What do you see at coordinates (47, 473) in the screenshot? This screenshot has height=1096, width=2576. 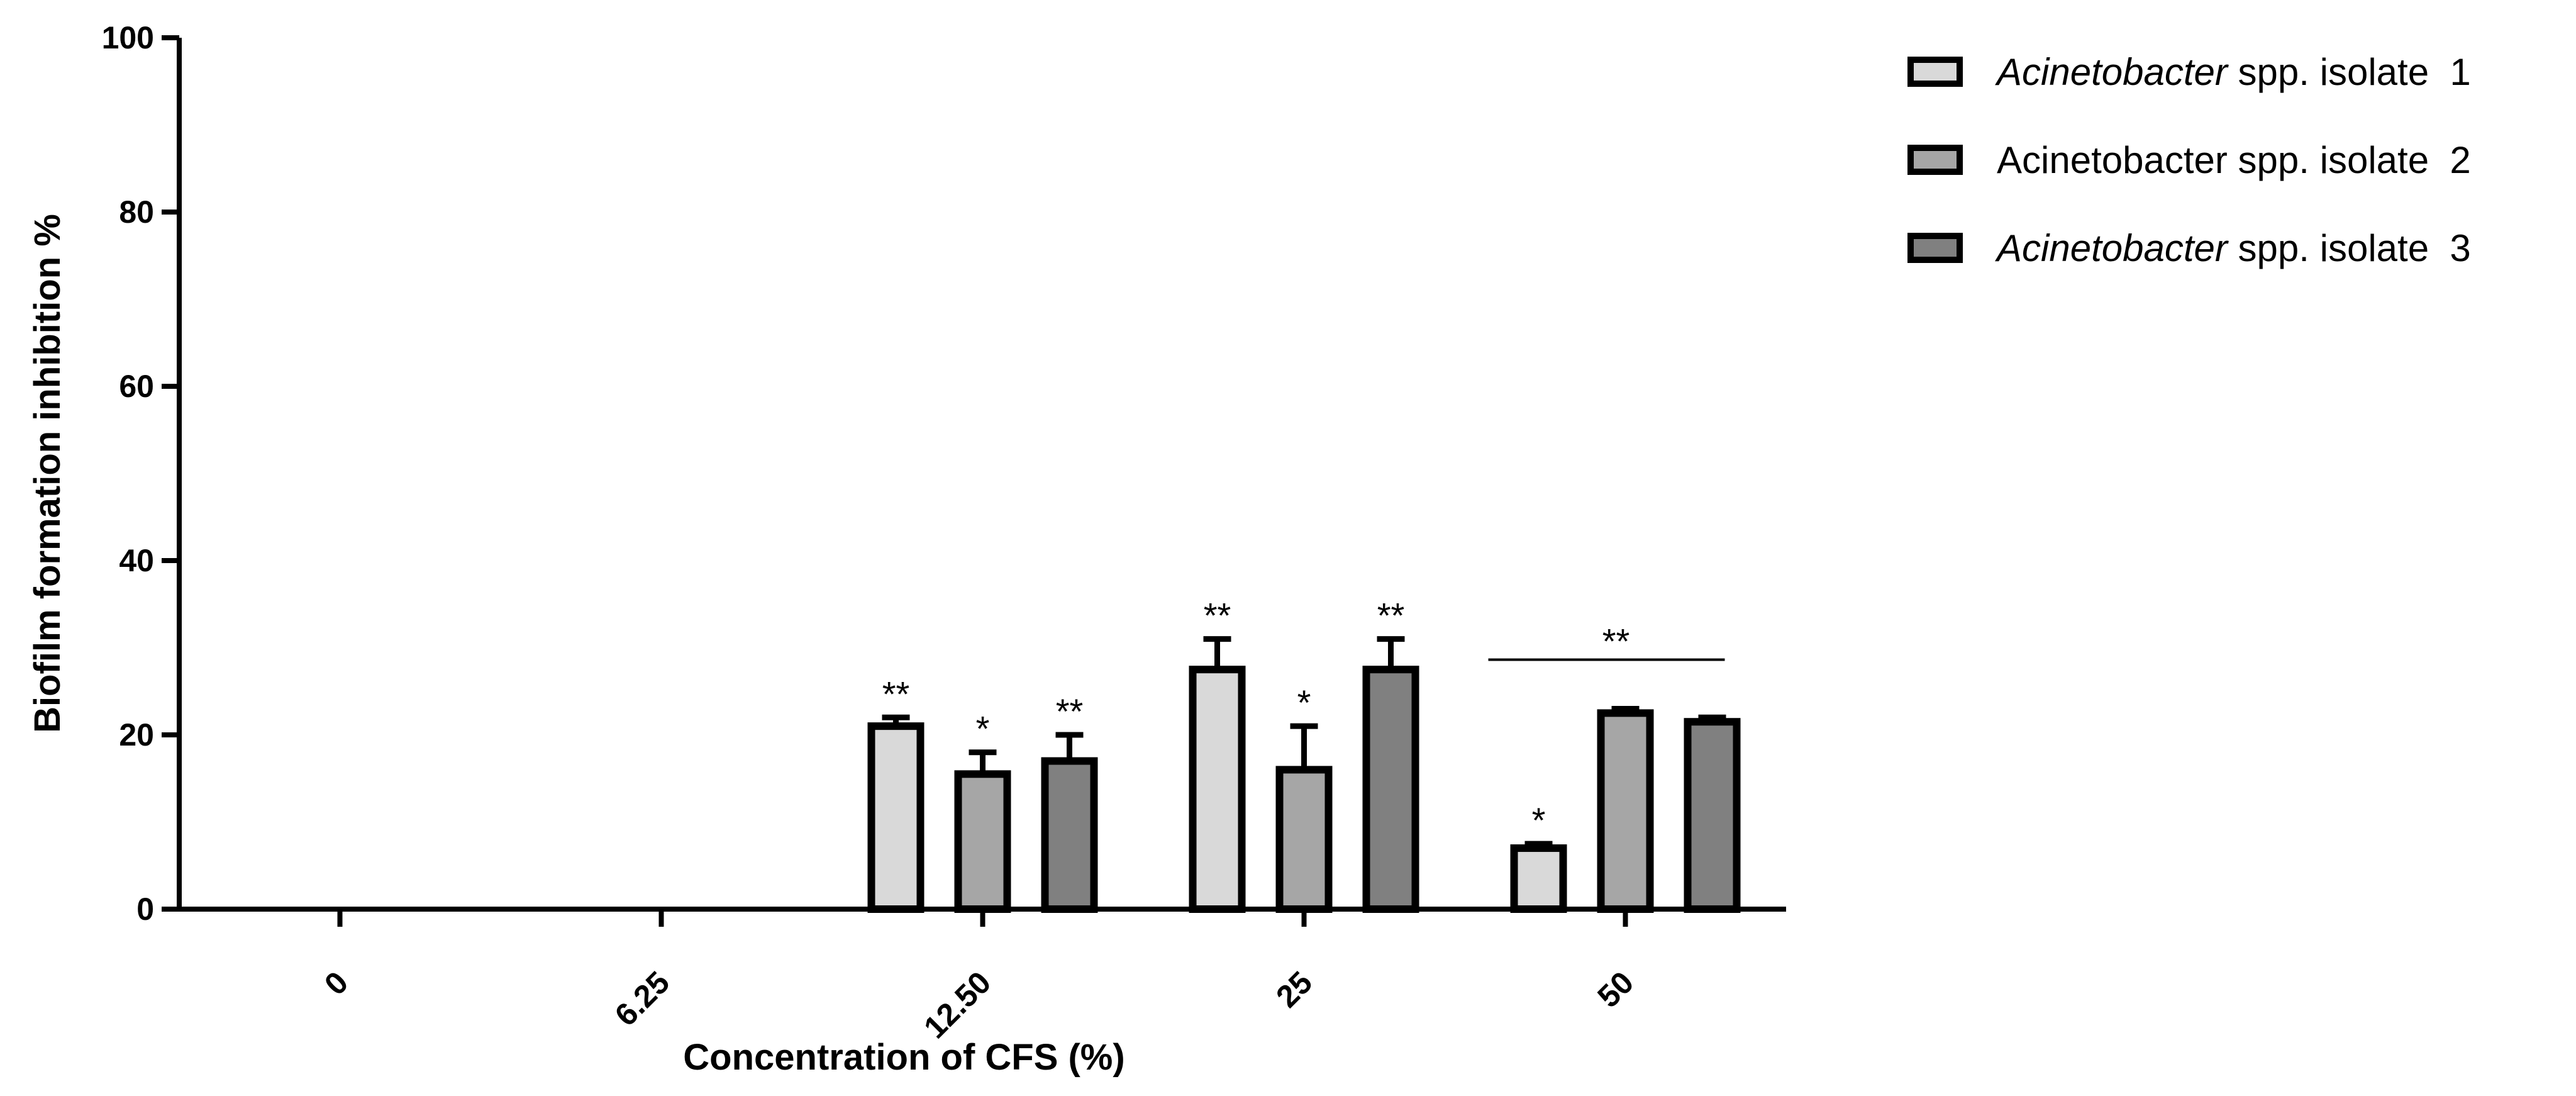 I see `y-axis-title: Biofilm formation inhibition %` at bounding box center [47, 473].